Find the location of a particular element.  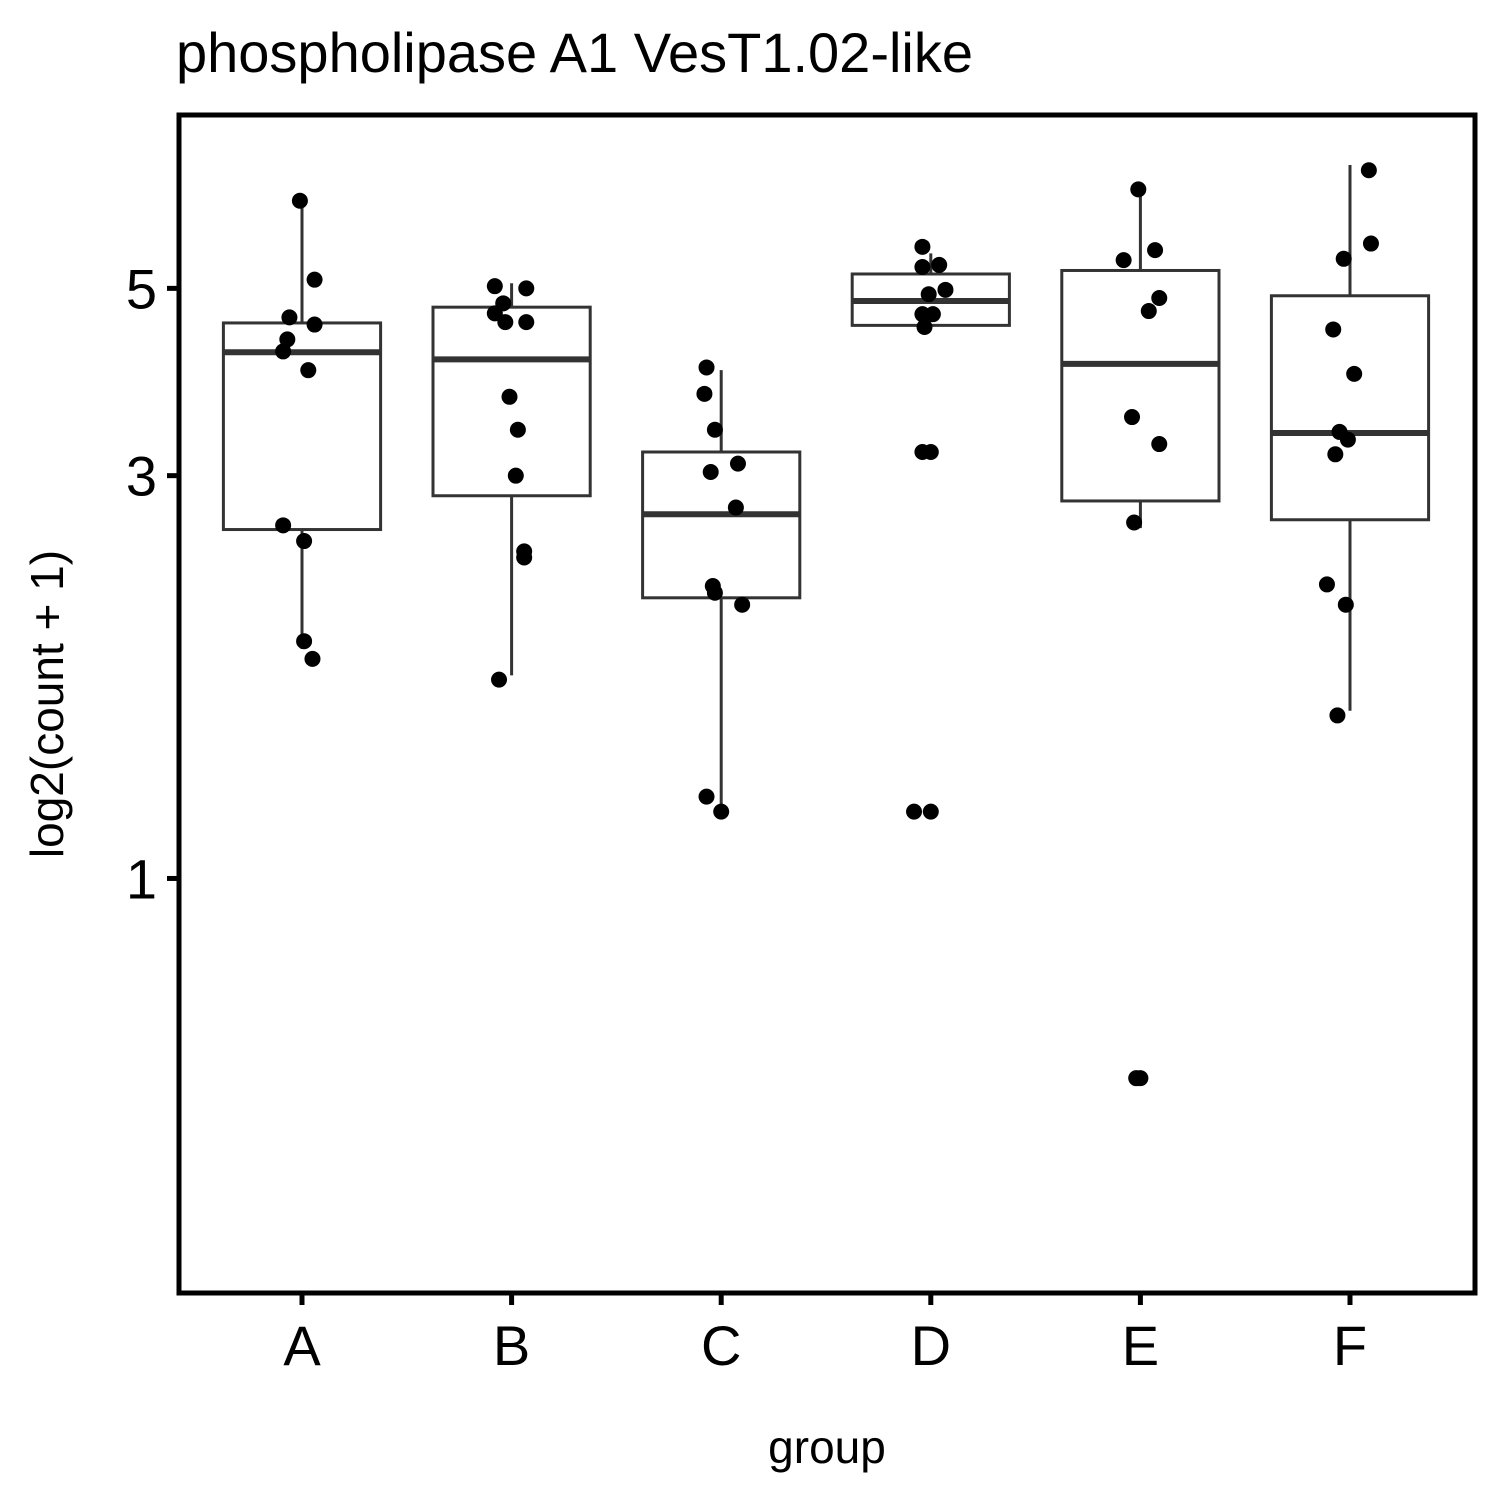

box-e is located at coordinates (1140, 357).